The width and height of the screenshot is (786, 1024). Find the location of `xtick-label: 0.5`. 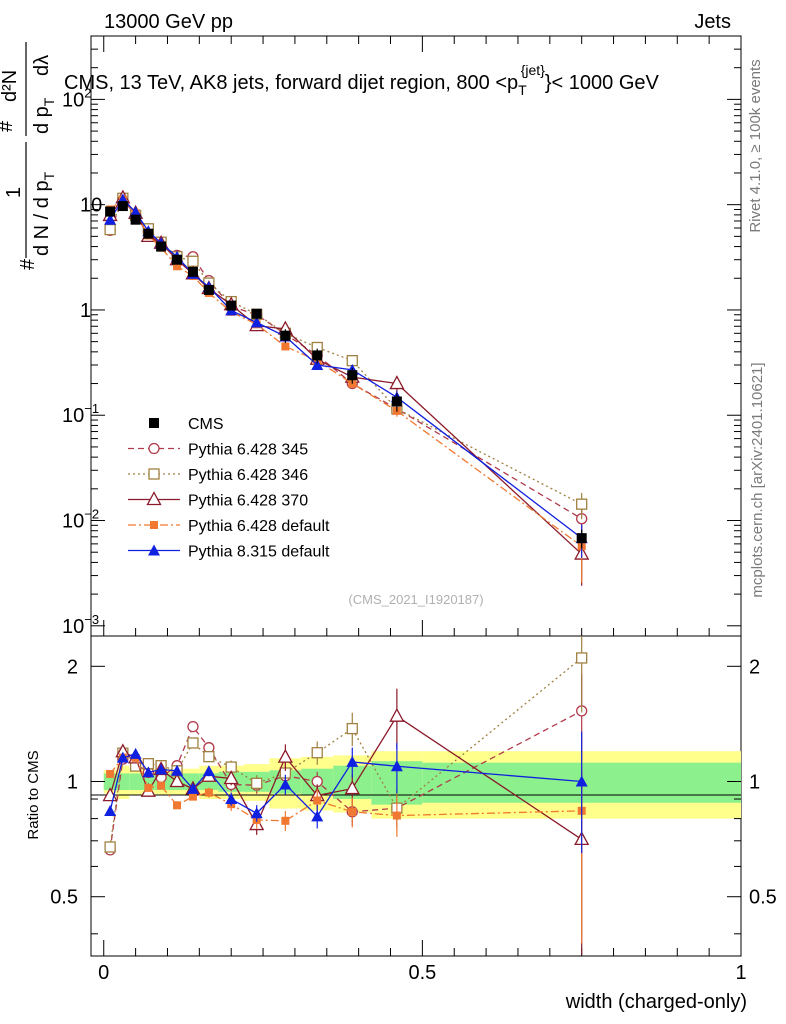

xtick-label: 0.5 is located at coordinates (422, 973).